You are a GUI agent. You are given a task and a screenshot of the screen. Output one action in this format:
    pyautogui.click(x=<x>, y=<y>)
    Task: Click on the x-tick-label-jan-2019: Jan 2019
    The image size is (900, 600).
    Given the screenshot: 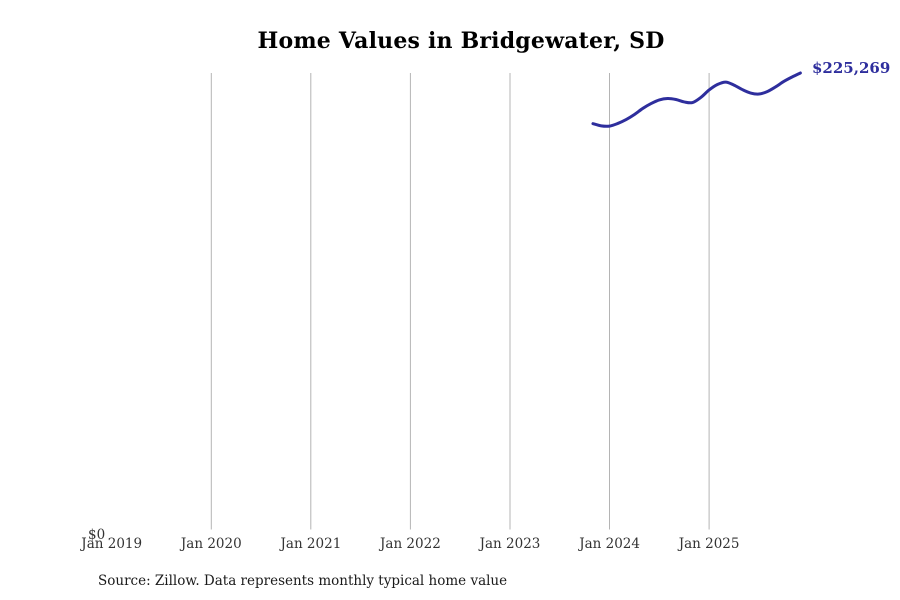 What is the action you would take?
    pyautogui.click(x=112, y=544)
    